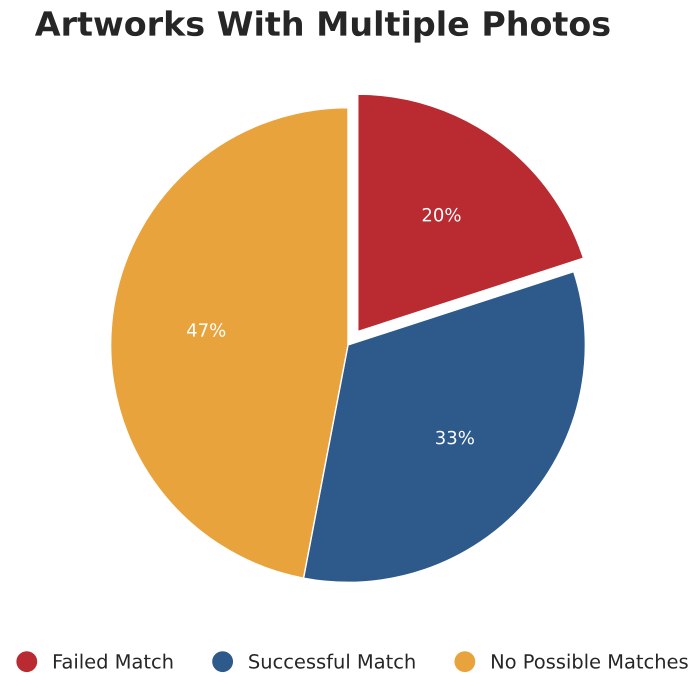 This screenshot has width=696, height=690. What do you see at coordinates (322, 26) in the screenshot?
I see `chart-title: Artworks With Multiple Photos` at bounding box center [322, 26].